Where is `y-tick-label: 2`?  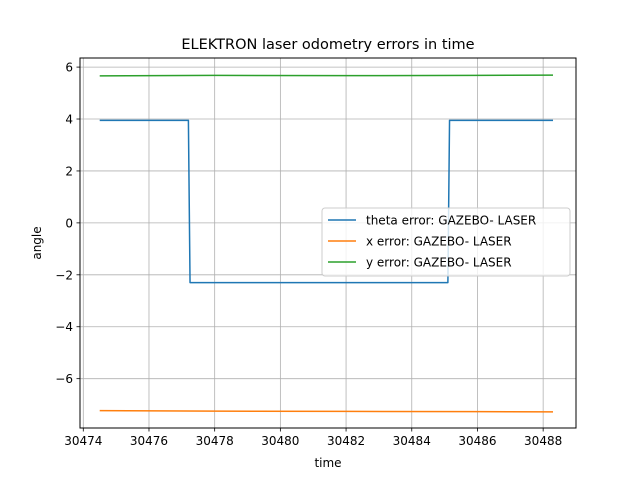 y-tick-label: 2 is located at coordinates (69, 171).